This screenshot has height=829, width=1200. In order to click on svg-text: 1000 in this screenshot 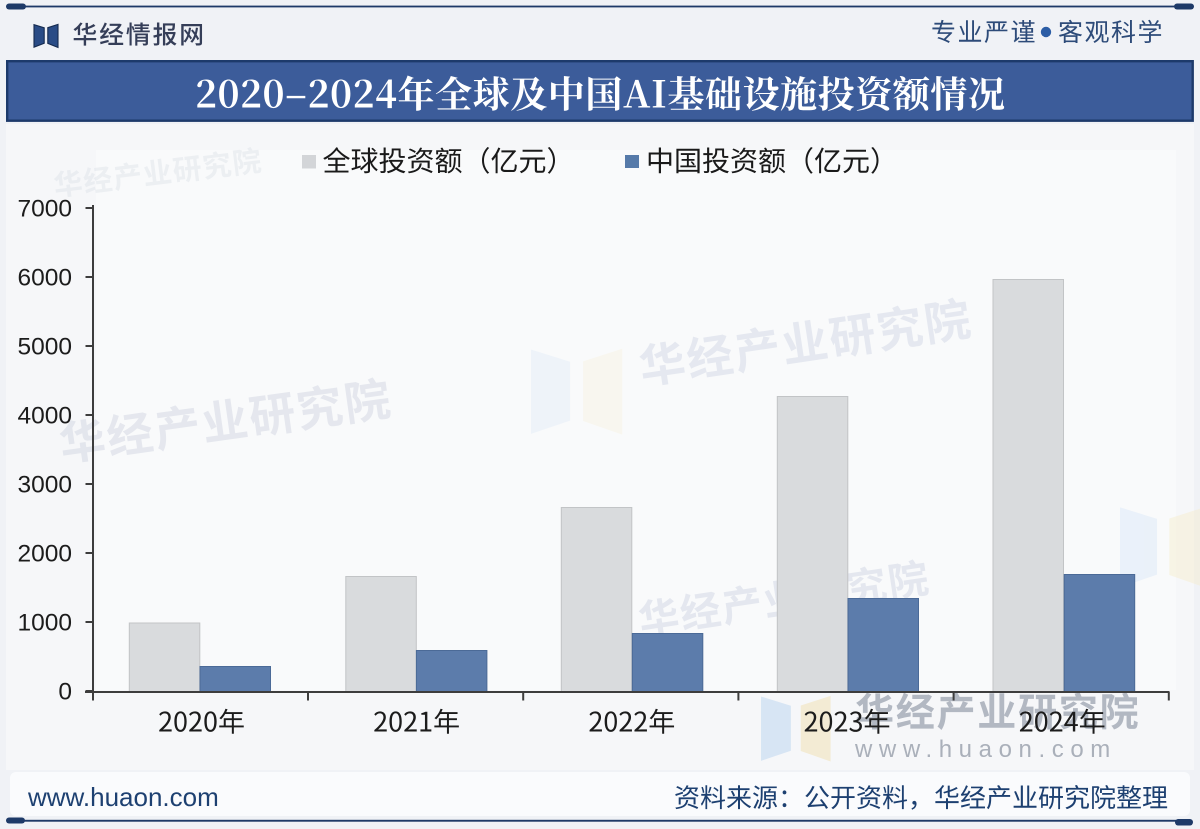, I will do `click(44, 623)`.